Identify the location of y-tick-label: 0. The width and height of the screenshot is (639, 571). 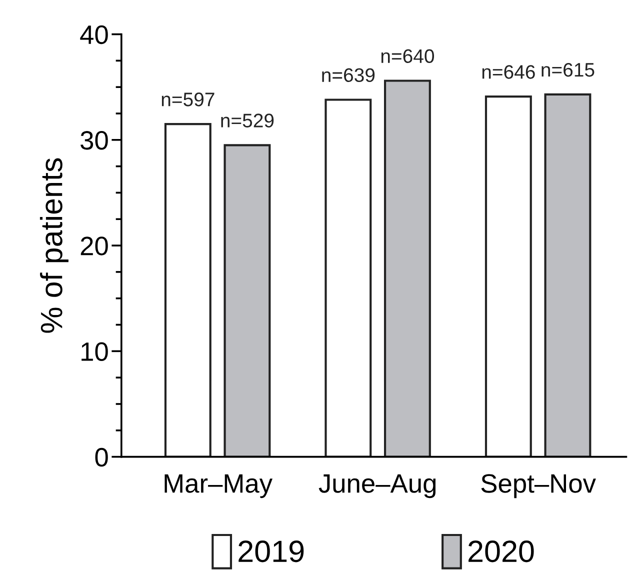
(101, 457).